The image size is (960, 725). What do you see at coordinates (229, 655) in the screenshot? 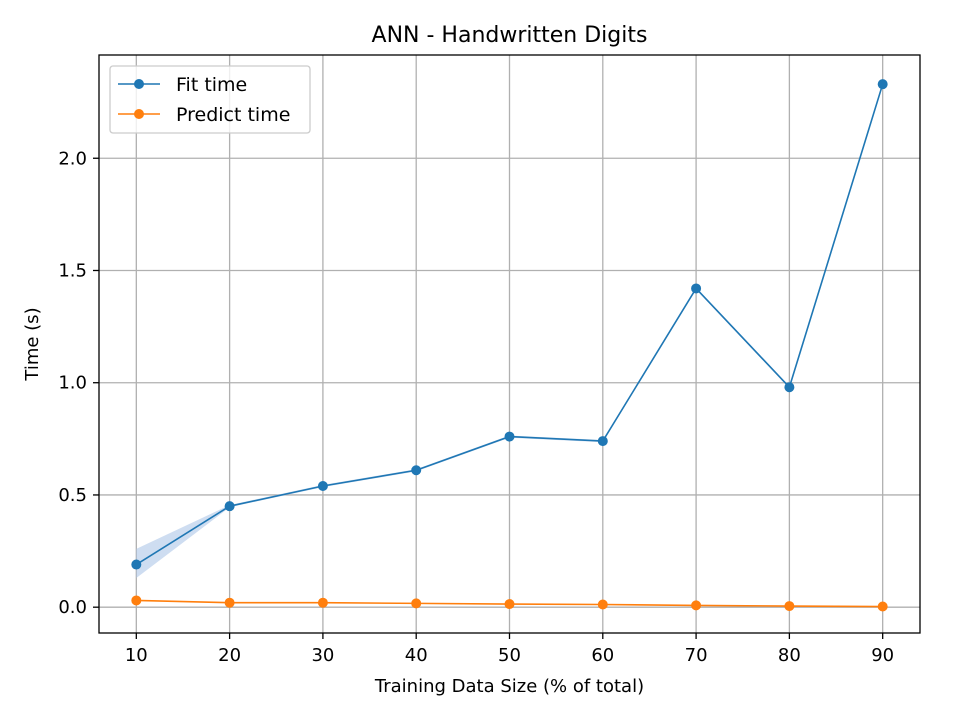
I see `x-tick-label: 20` at bounding box center [229, 655].